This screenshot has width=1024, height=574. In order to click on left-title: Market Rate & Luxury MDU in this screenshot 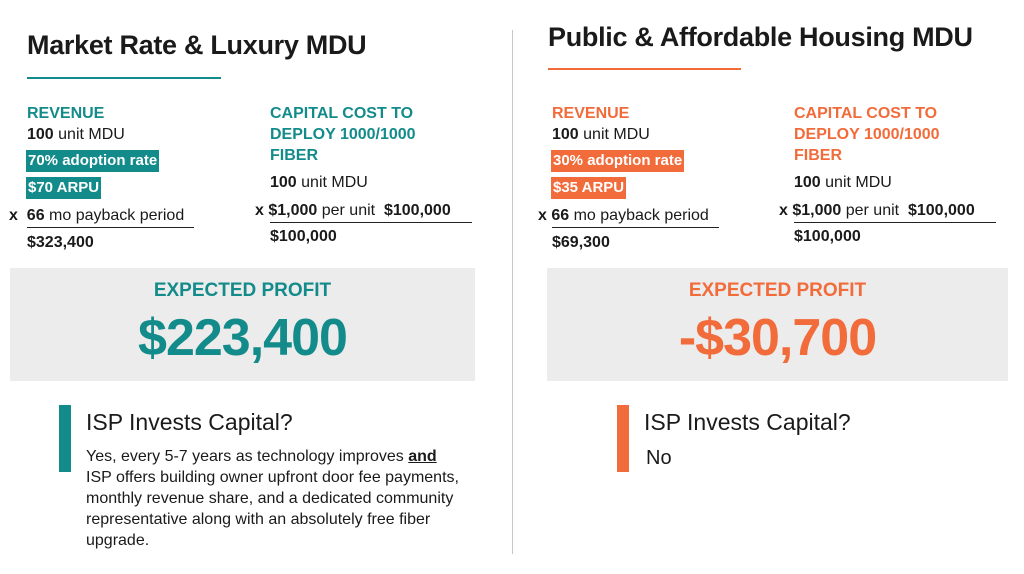, I will do `click(197, 45)`.